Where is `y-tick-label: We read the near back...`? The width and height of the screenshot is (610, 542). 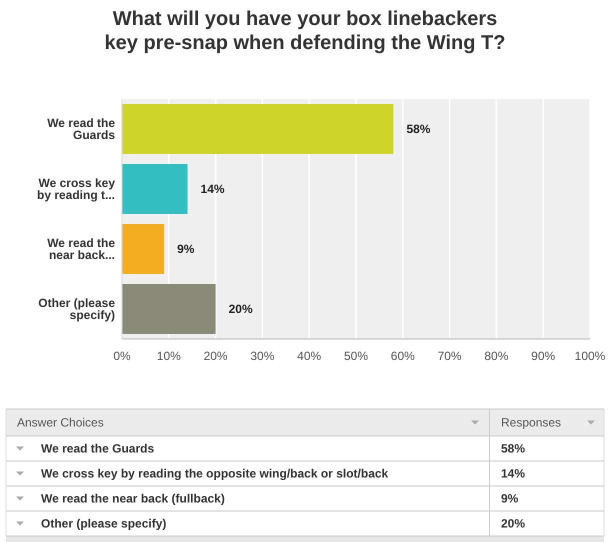 y-tick-label: We read the near back... is located at coordinates (81, 249).